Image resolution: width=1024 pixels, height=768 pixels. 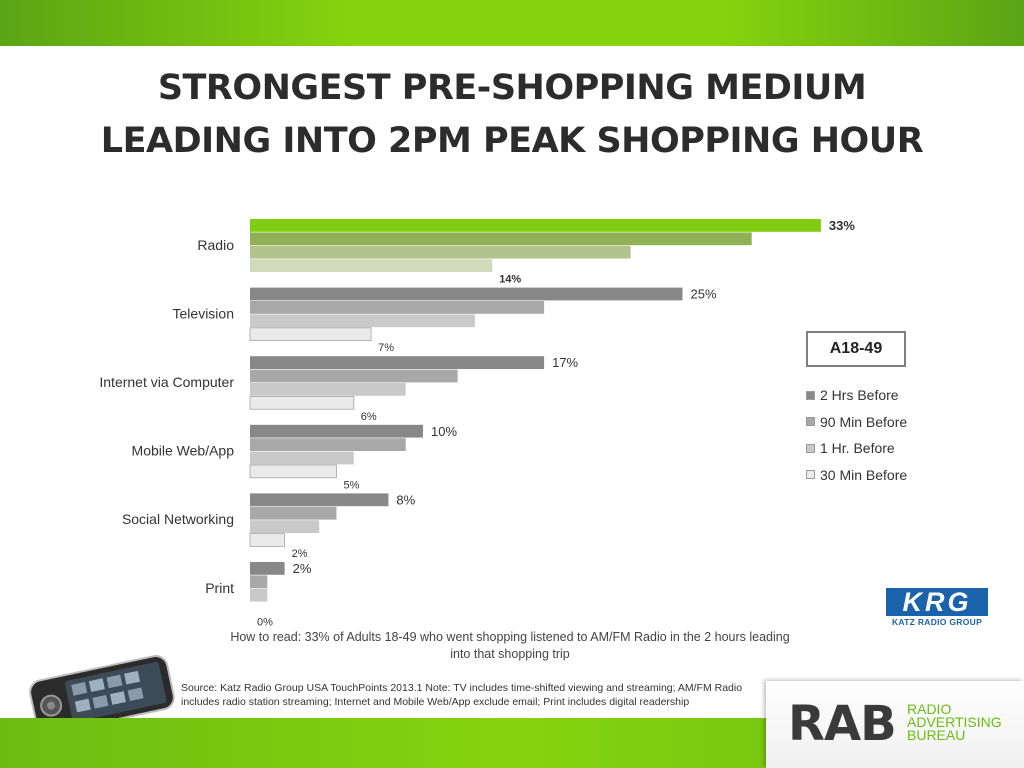 I want to click on title-line-2: LEADING INTO 2PM PEAK SHOPPING HOUR, so click(x=512, y=141).